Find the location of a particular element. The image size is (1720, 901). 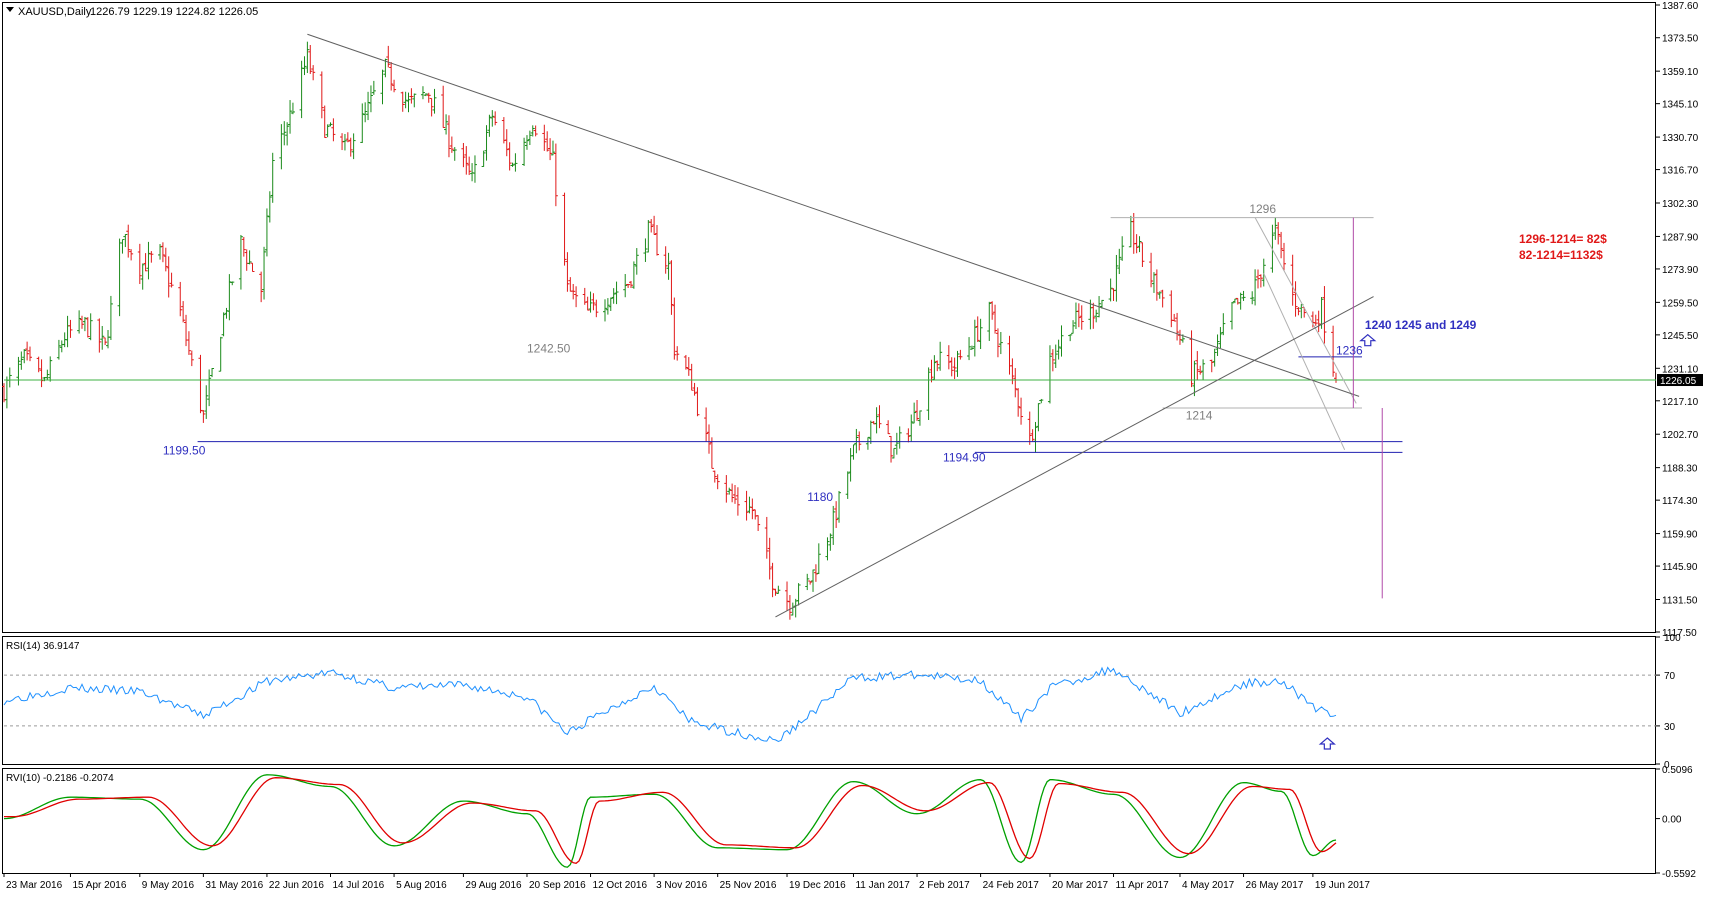

channel-lower-line is located at coordinates (1304, 361).